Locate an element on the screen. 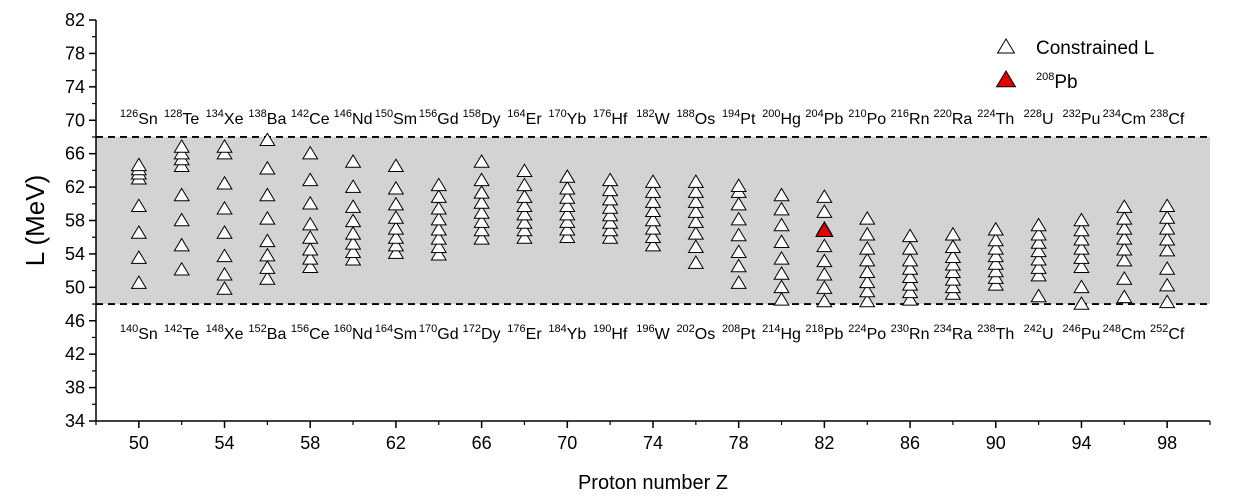 Image resolution: width=1238 pixels, height=500 pixels. isotope-label: 126Sn is located at coordinates (139, 118).